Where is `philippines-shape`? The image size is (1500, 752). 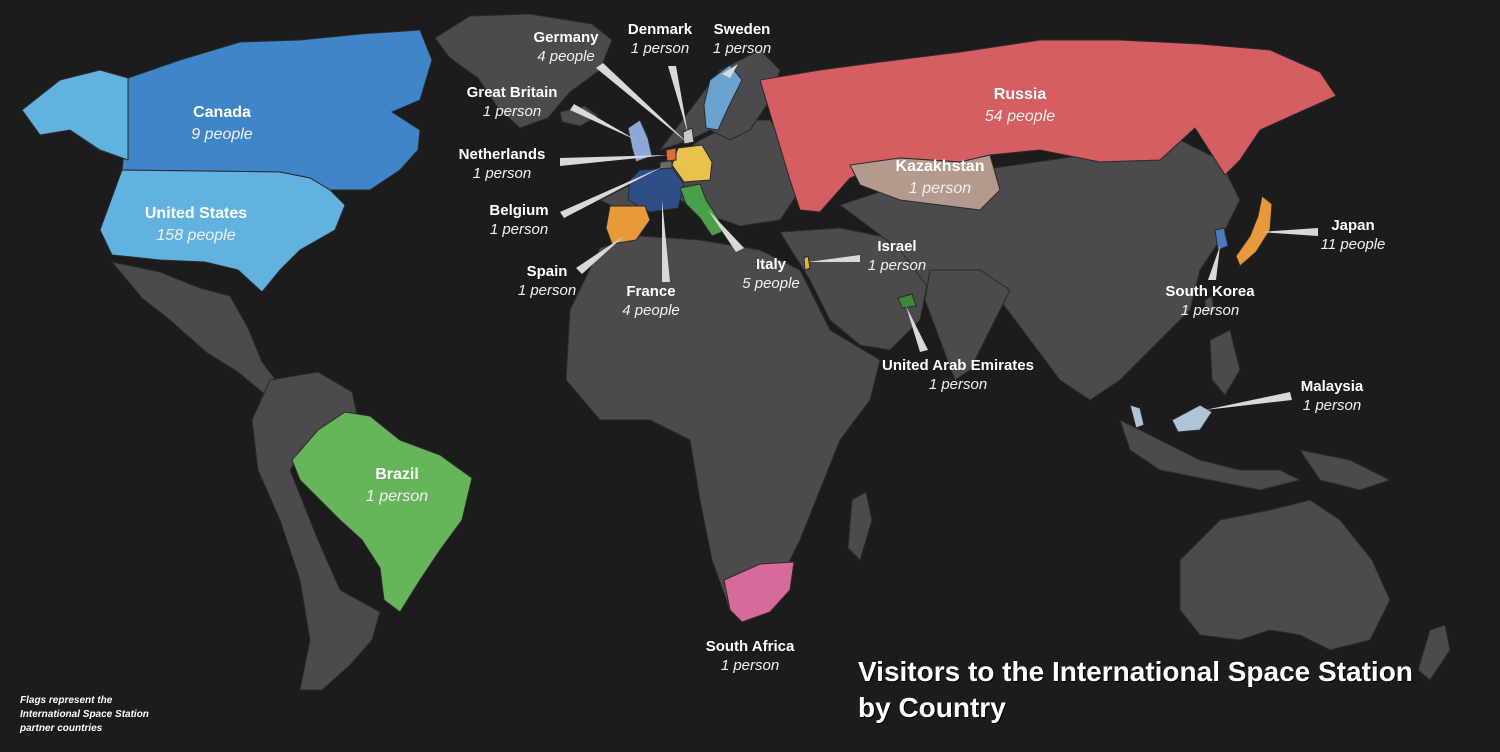
philippines-shape is located at coordinates (1225, 362).